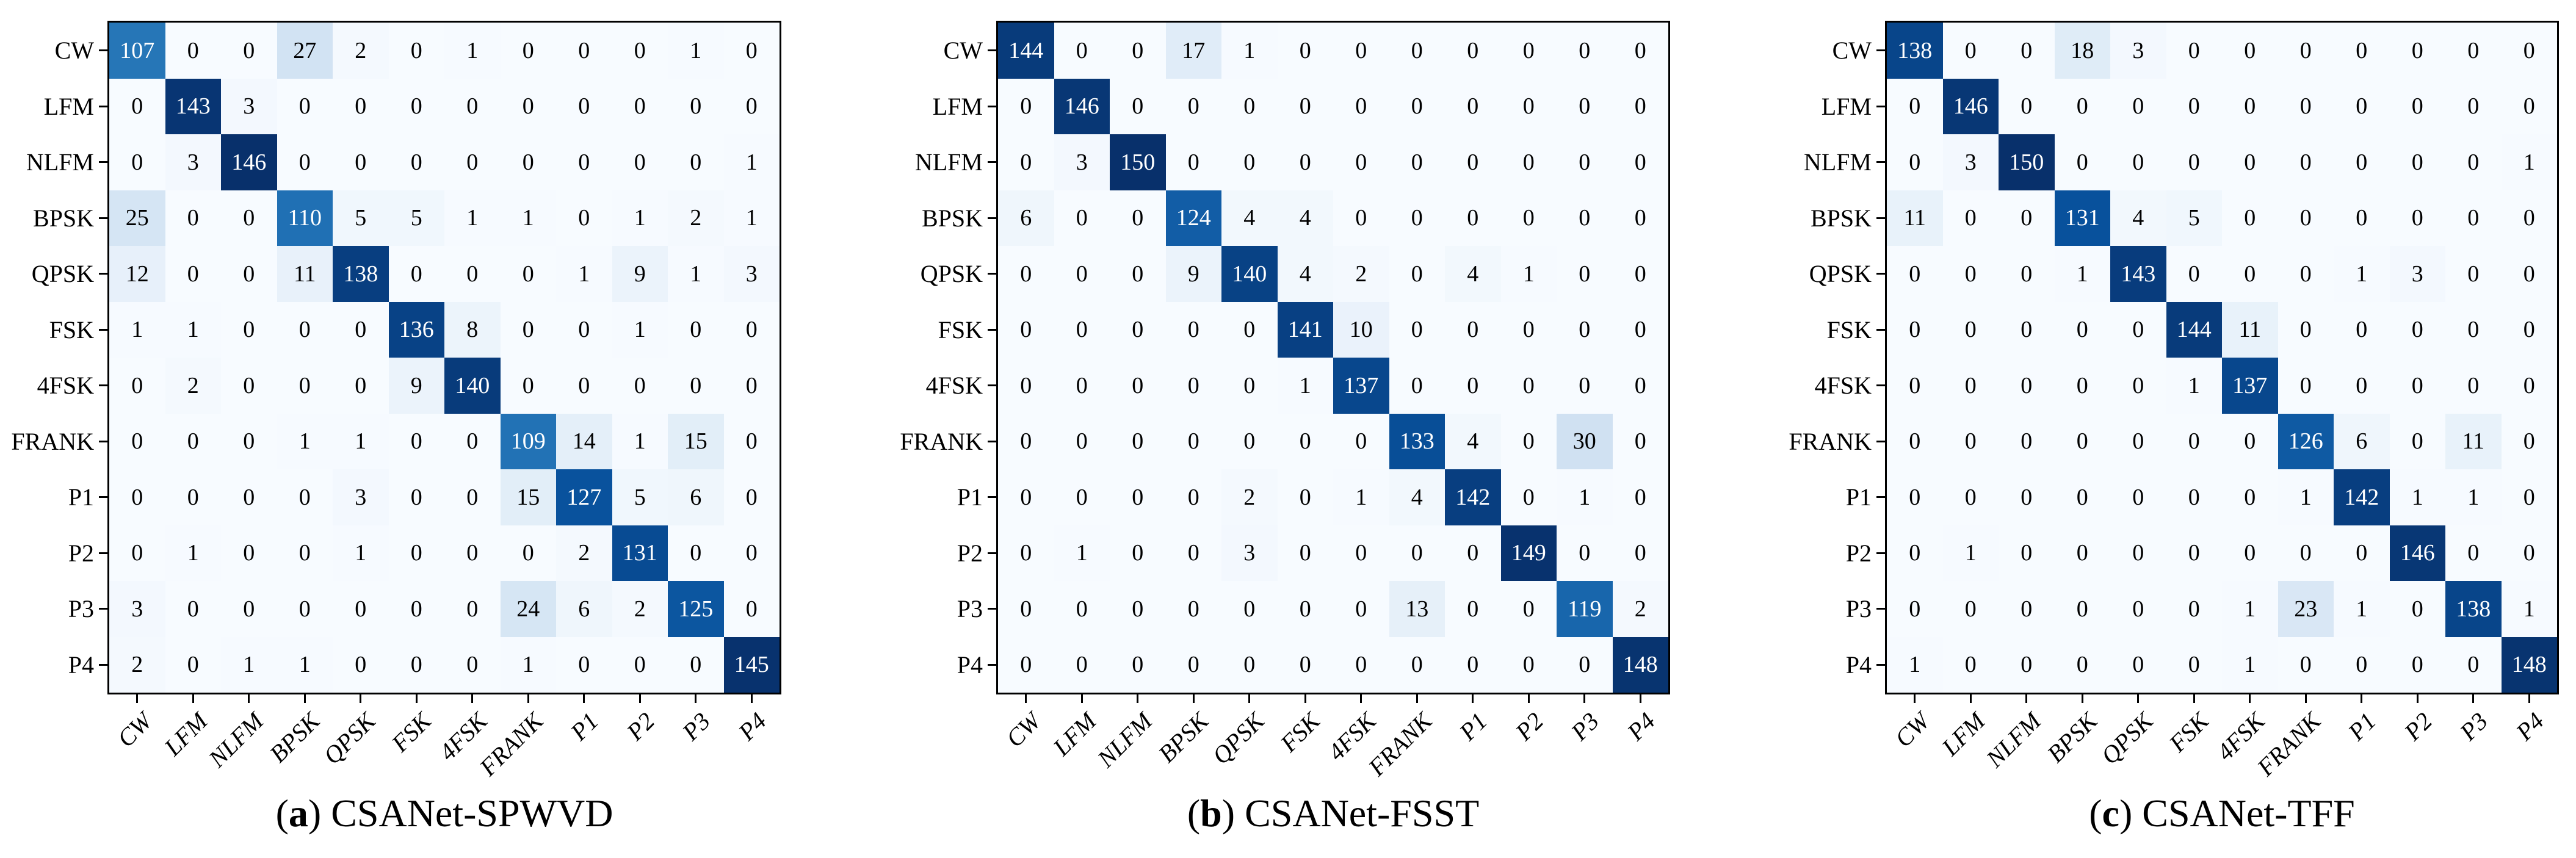 This screenshot has width=2576, height=858. Describe the element at coordinates (1585, 726) in the screenshot. I see `x-axis-label-P3: P3` at that location.